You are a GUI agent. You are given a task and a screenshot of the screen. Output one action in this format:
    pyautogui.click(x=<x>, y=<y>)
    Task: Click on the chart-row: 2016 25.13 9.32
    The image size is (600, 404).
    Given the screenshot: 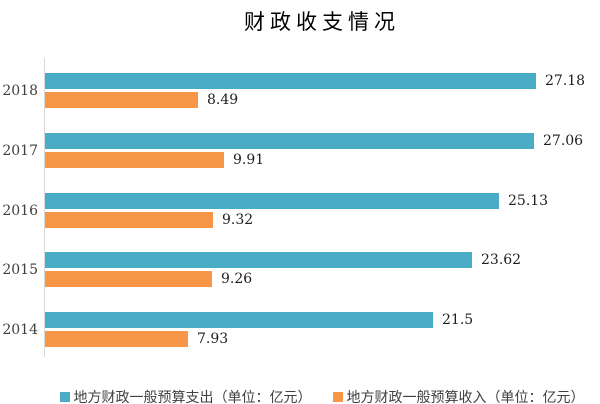 What is the action you would take?
    pyautogui.click(x=300, y=208)
    